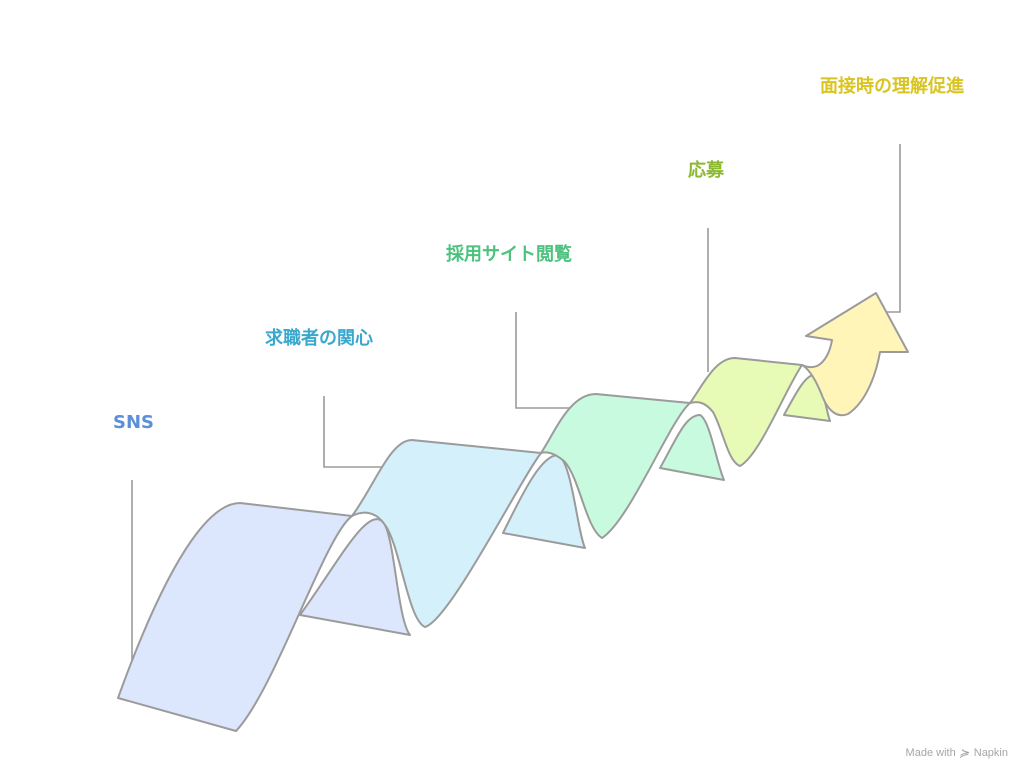 This screenshot has height=780, width=1032. I want to click on napkin-watermark: Made with ≽ Napkin, so click(957, 753).